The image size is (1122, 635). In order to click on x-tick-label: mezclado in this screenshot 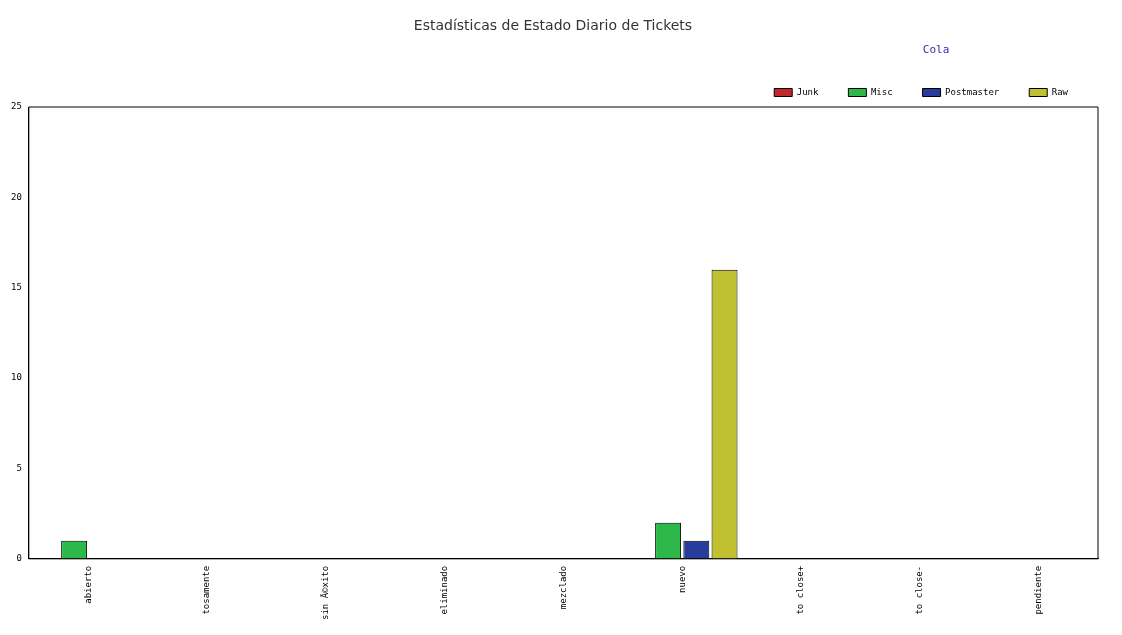, I will do `click(562, 587)`.